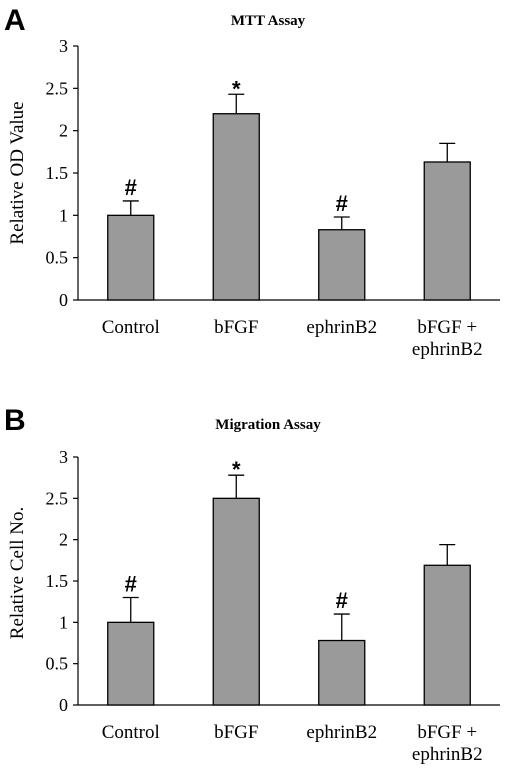  Describe the element at coordinates (17, 172) in the screenshot. I see `y-axis-label: Relative OD Value` at that location.